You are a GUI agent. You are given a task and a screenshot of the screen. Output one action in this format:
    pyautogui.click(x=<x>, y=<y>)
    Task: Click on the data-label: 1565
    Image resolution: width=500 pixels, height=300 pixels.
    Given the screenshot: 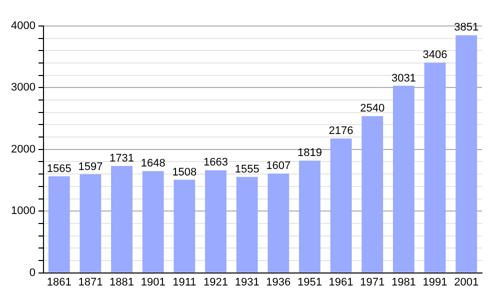 What is the action you would take?
    pyautogui.click(x=59, y=168)
    